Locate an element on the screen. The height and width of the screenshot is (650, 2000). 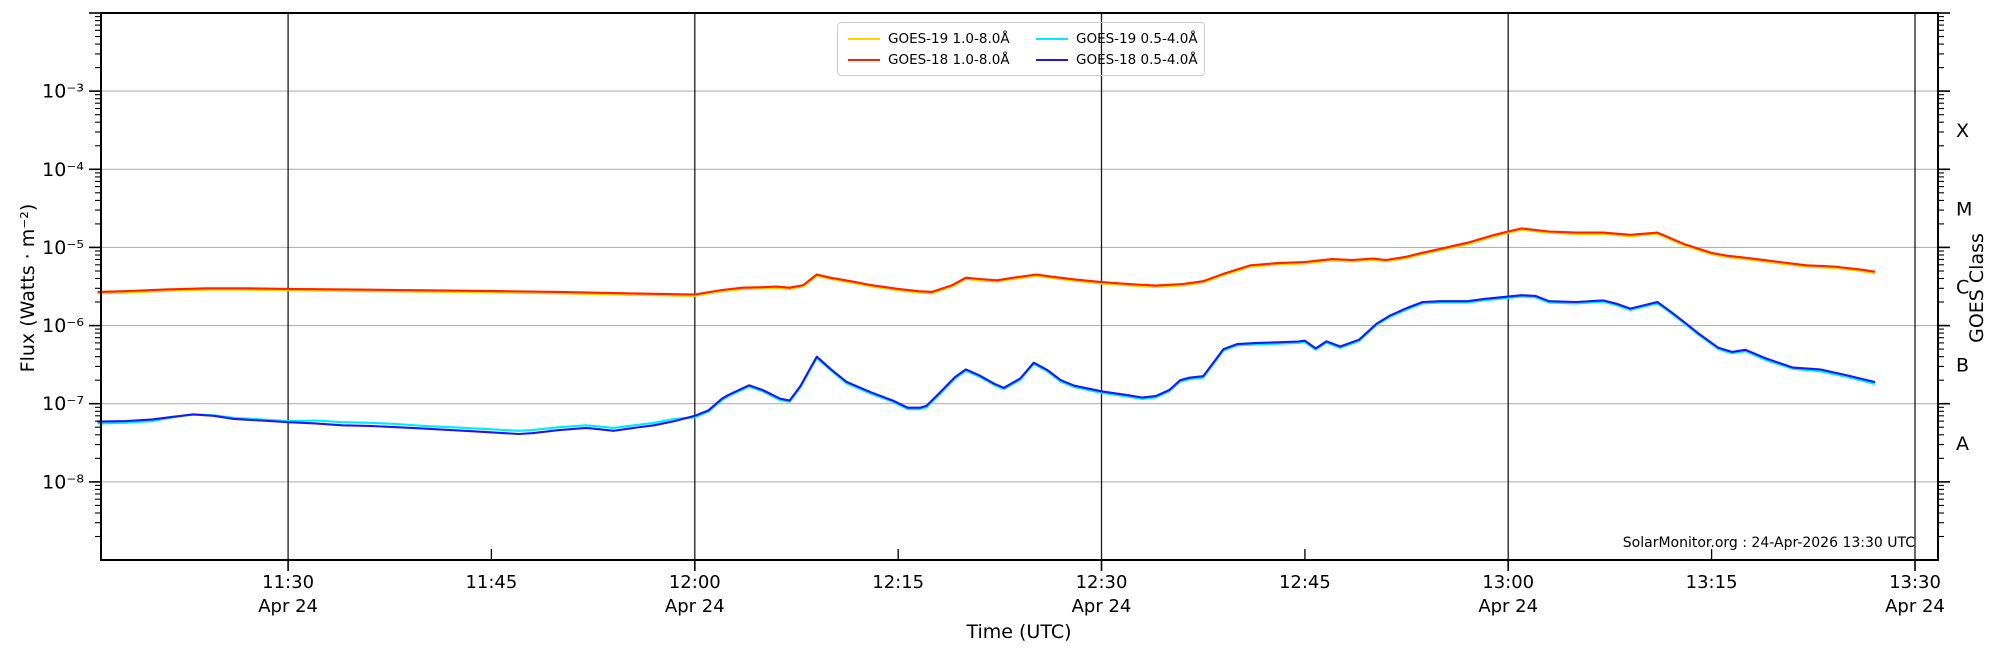
goes-class-label: C is located at coordinates (1962, 288).